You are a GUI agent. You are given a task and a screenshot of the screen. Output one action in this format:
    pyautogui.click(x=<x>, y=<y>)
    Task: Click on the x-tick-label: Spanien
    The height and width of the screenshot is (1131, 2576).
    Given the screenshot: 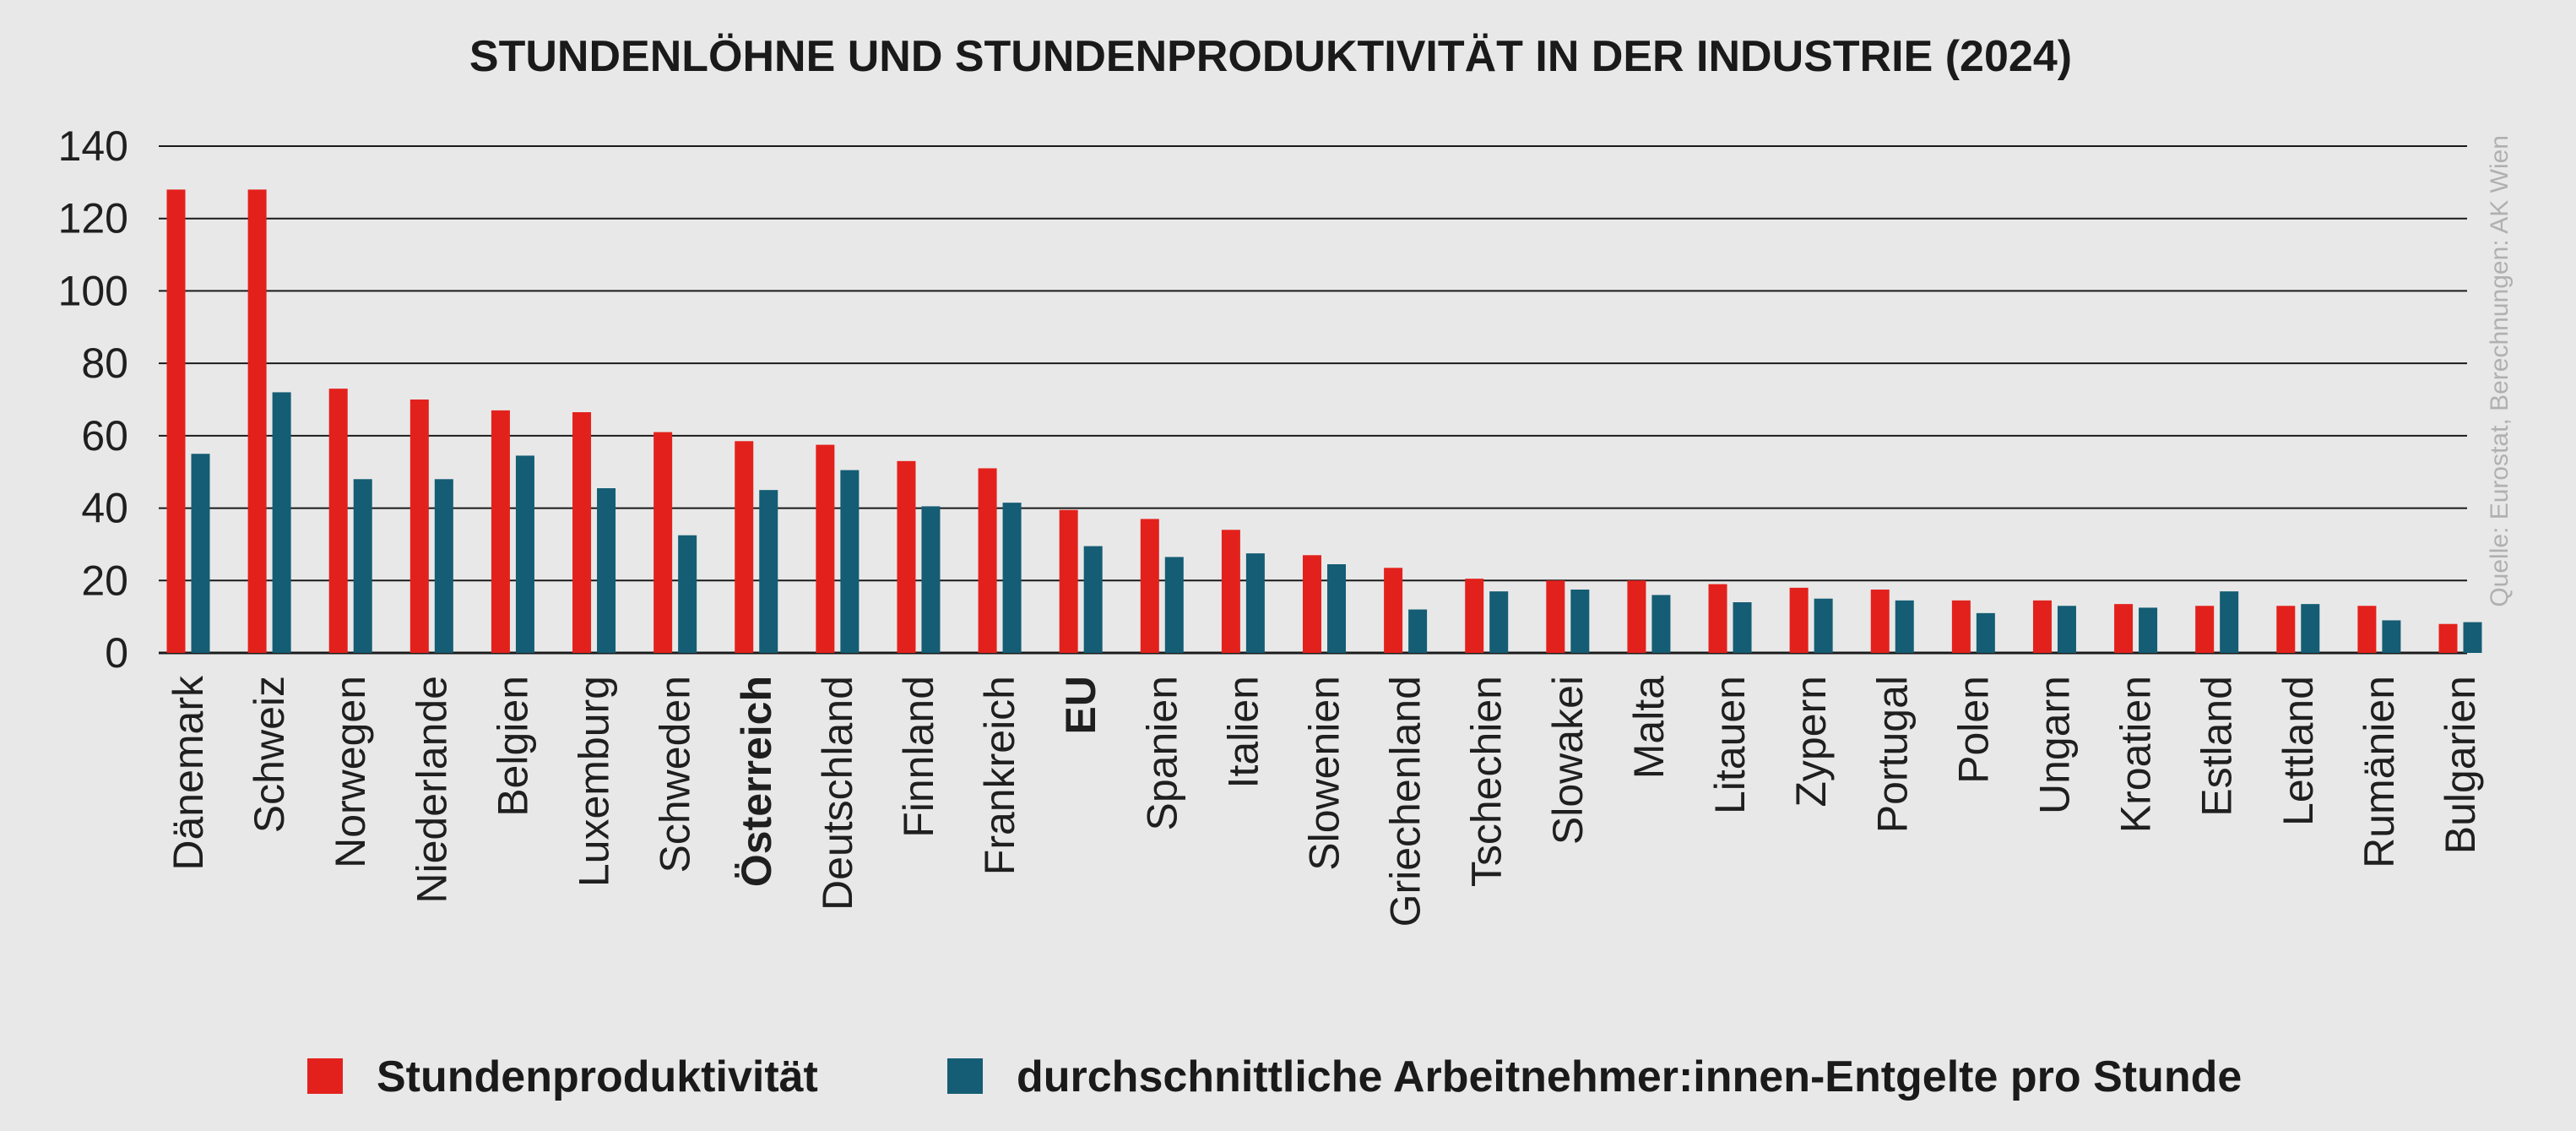 What is the action you would take?
    pyautogui.click(x=1161, y=753)
    